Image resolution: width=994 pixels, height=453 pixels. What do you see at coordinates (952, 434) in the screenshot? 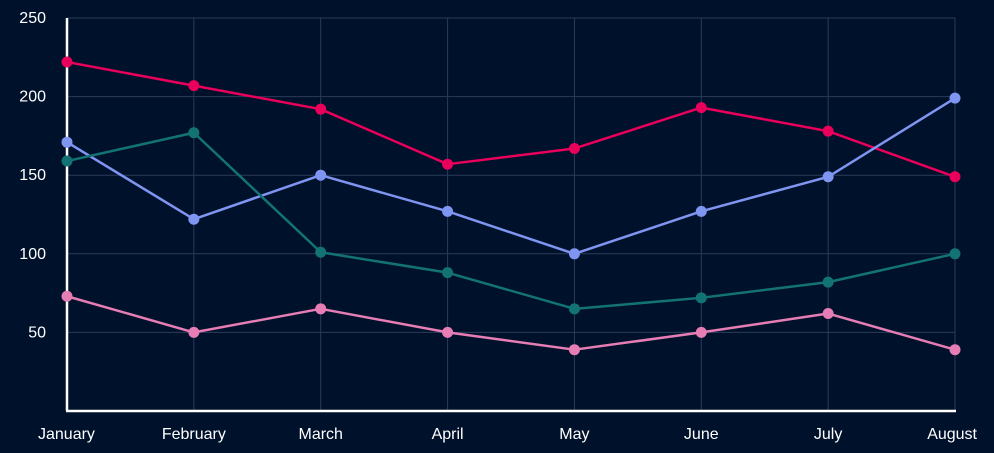
I see `x-tick-label: August` at bounding box center [952, 434].